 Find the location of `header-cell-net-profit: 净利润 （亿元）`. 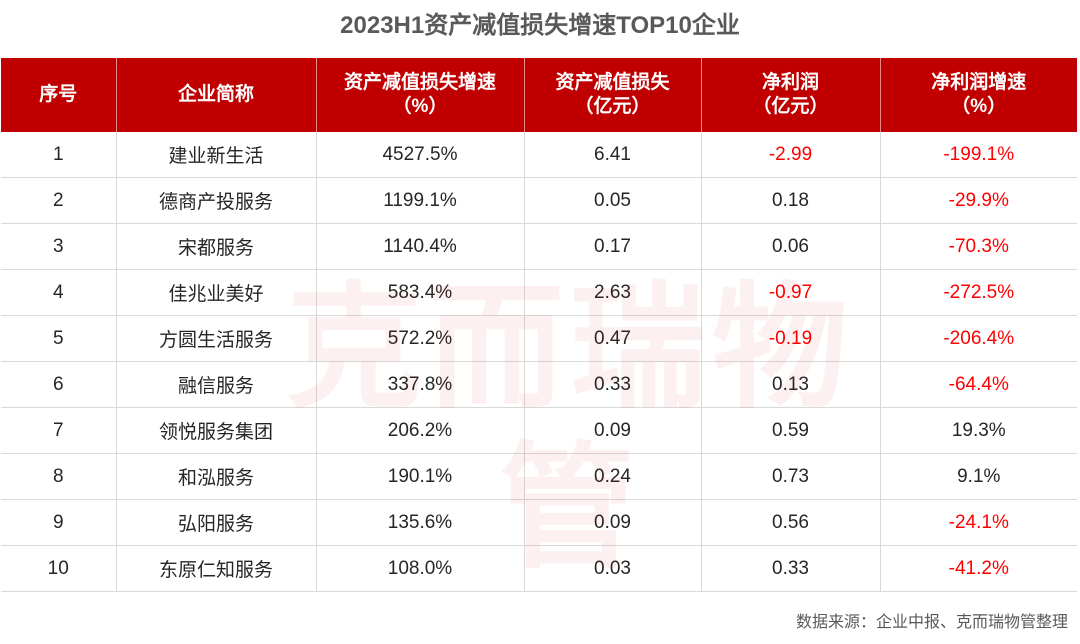

header-cell-net-profit: 净利润 （亿元） is located at coordinates (791, 95).